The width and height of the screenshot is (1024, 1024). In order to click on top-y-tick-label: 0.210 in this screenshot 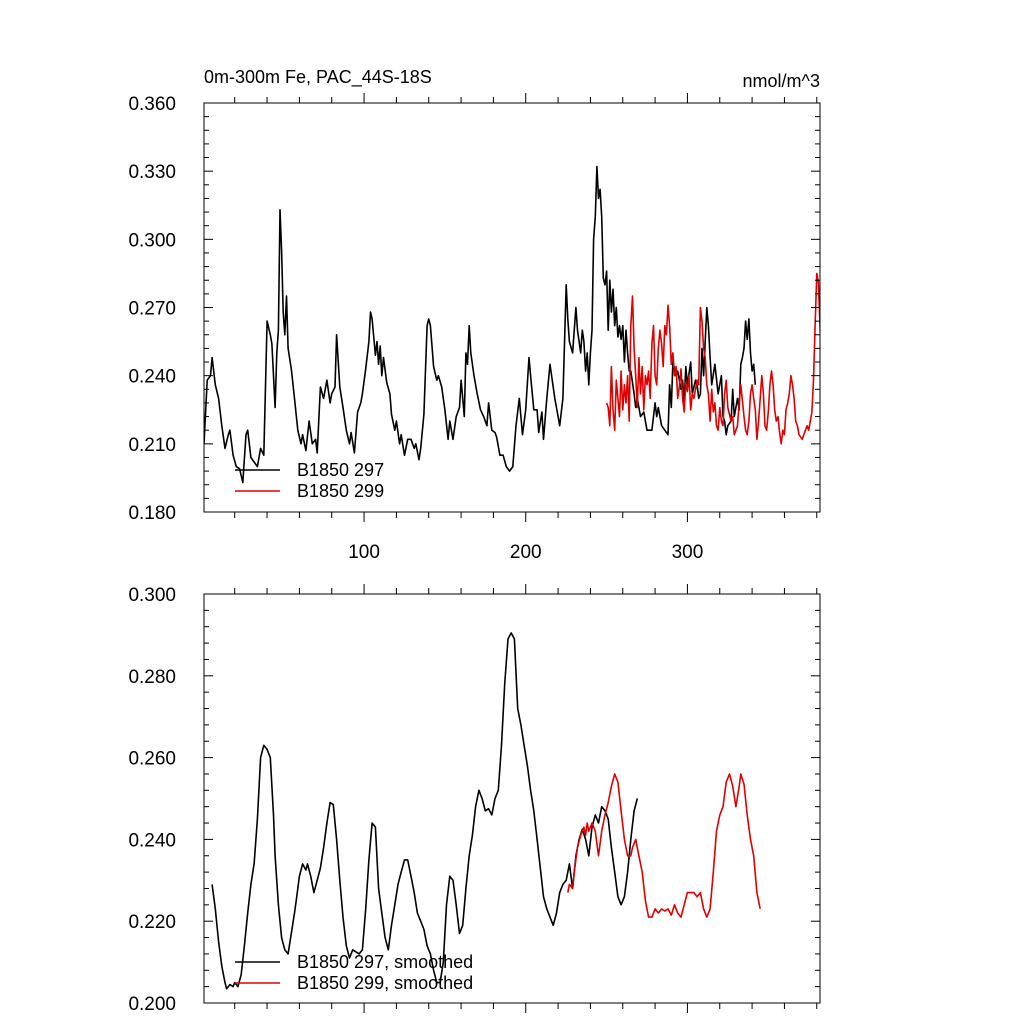, I will do `click(152, 445)`.